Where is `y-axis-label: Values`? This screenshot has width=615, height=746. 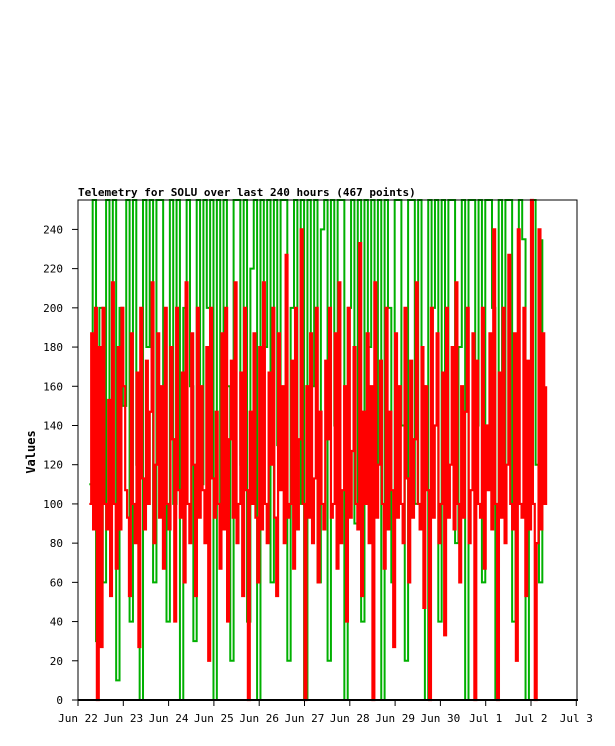
y-axis-label: Values is located at coordinates (31, 451).